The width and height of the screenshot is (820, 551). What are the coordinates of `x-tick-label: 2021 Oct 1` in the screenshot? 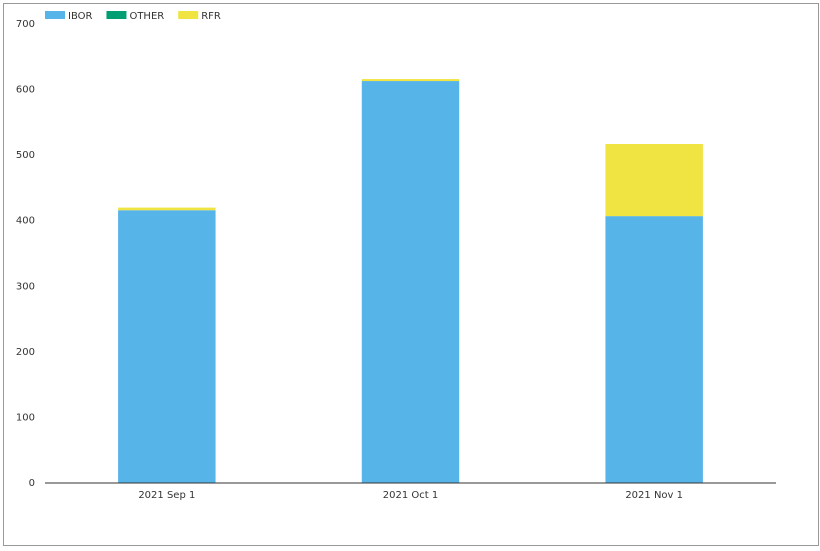 It's located at (410, 495).